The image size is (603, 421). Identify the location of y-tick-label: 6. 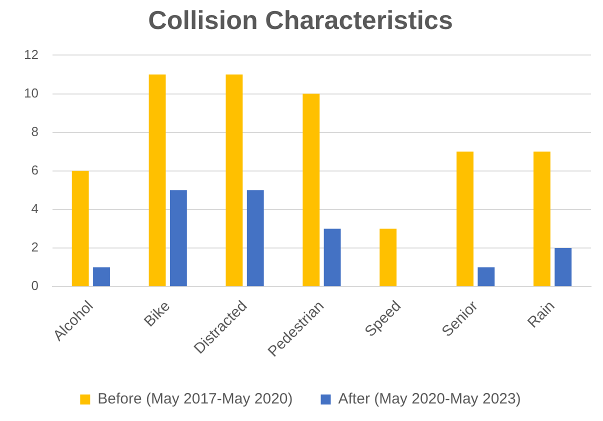
(34, 170).